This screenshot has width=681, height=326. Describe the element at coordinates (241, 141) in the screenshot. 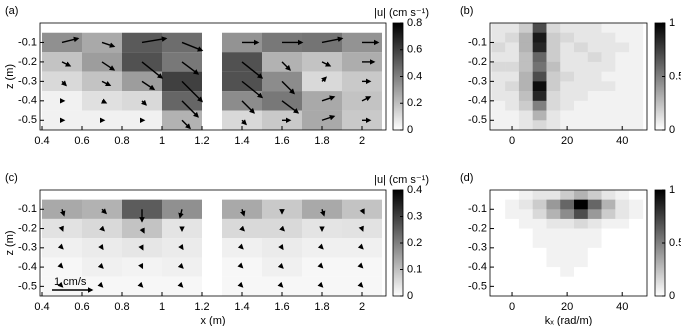

I see `x-tick-label: 1.4` at that location.